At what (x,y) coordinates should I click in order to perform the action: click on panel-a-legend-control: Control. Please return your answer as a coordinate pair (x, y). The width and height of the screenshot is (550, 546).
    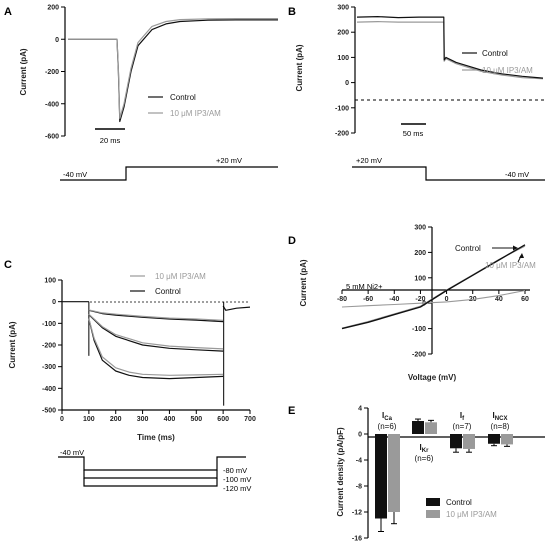
    Looking at the image, I should click on (183, 97).